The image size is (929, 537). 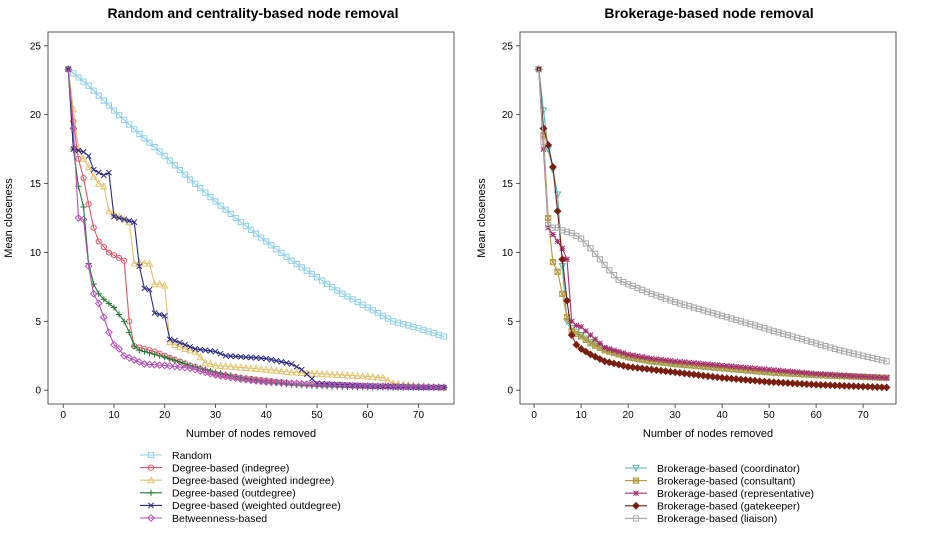 I want to click on y-tick-label: 25, so click(x=508, y=46).